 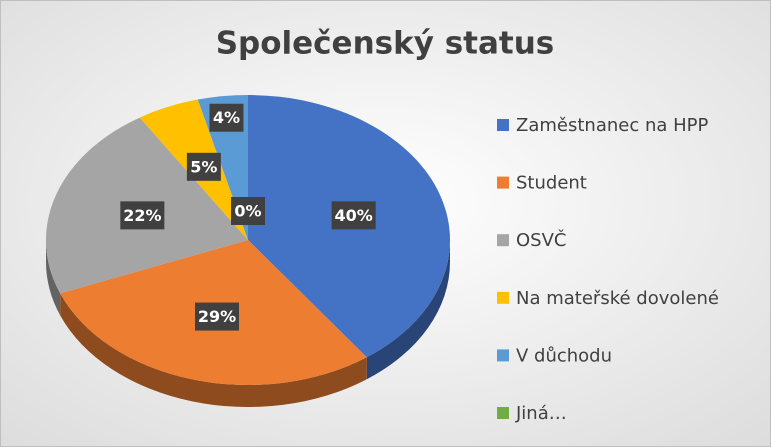 I want to click on legend-label: V důchodu, so click(x=564, y=355).